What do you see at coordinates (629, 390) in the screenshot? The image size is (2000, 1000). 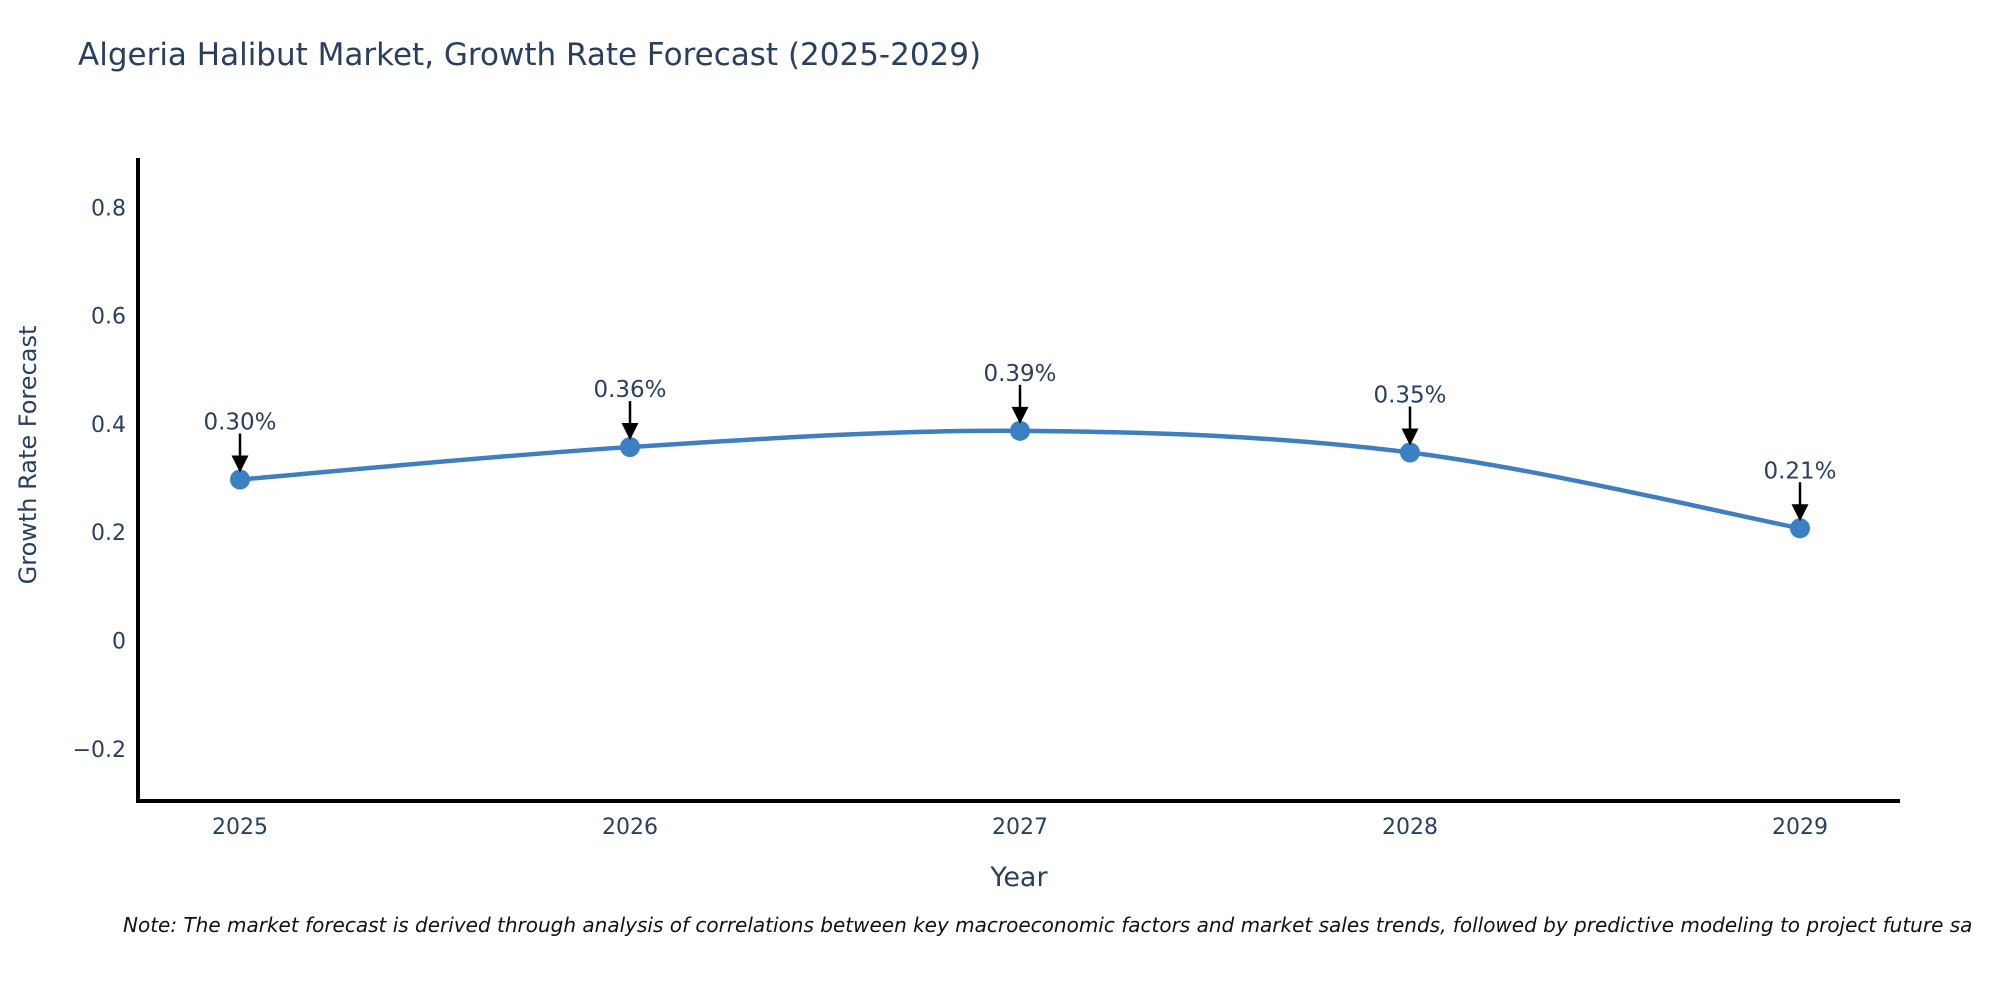 I see `annotation-label: 0.36%` at bounding box center [629, 390].